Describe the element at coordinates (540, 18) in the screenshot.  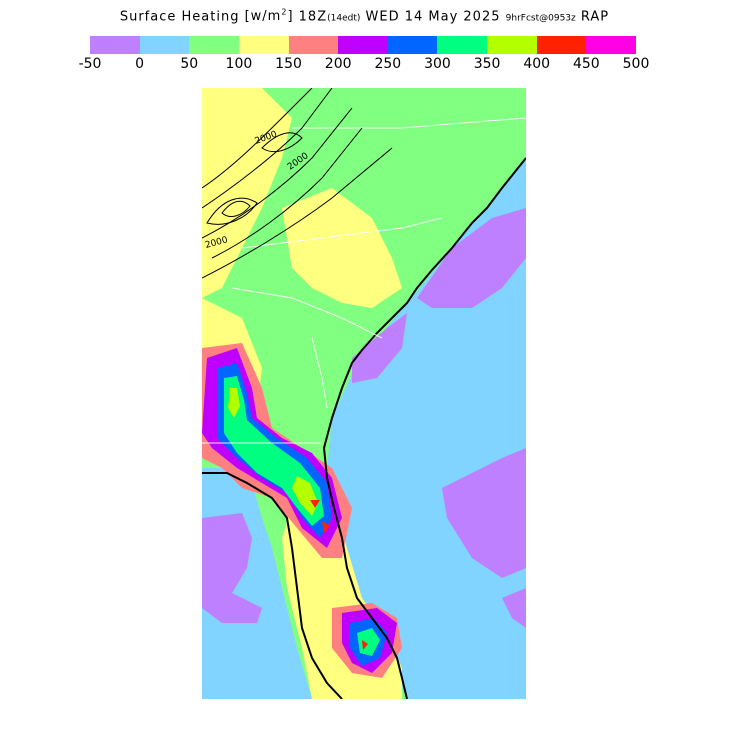
I see `title-forecast: 9hrFcst@0953z` at that location.